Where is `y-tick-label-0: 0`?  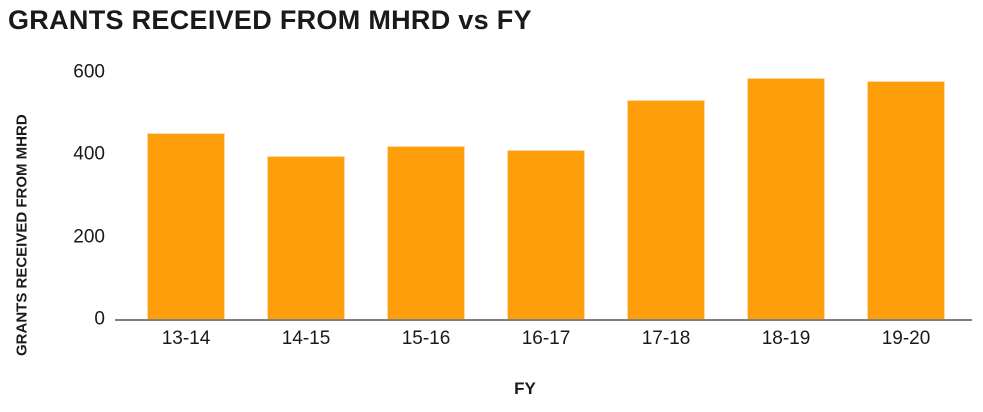
y-tick-label-0: 0 is located at coordinates (99, 319).